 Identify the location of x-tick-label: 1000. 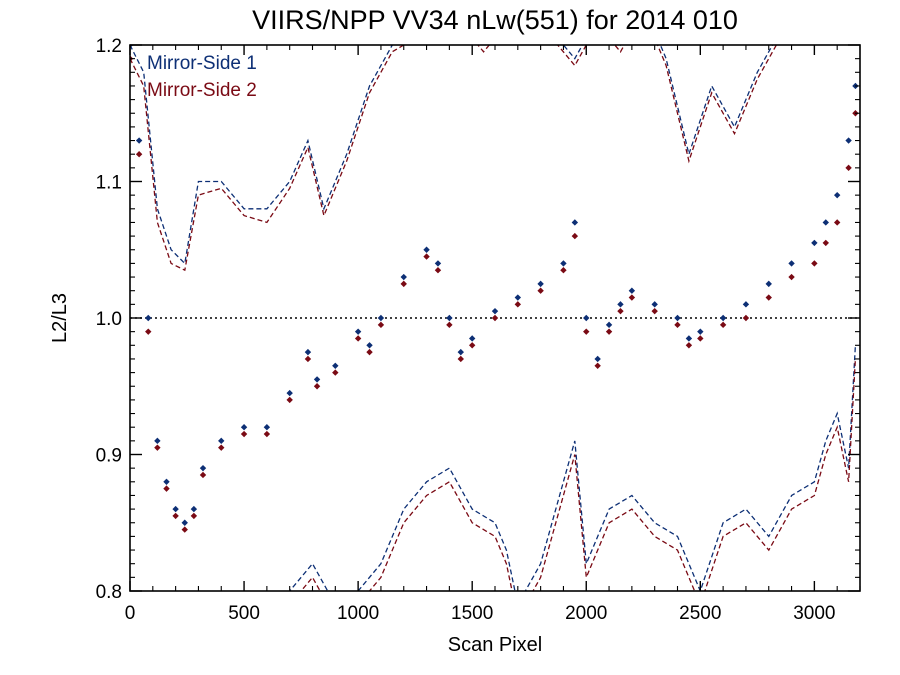
(358, 613).